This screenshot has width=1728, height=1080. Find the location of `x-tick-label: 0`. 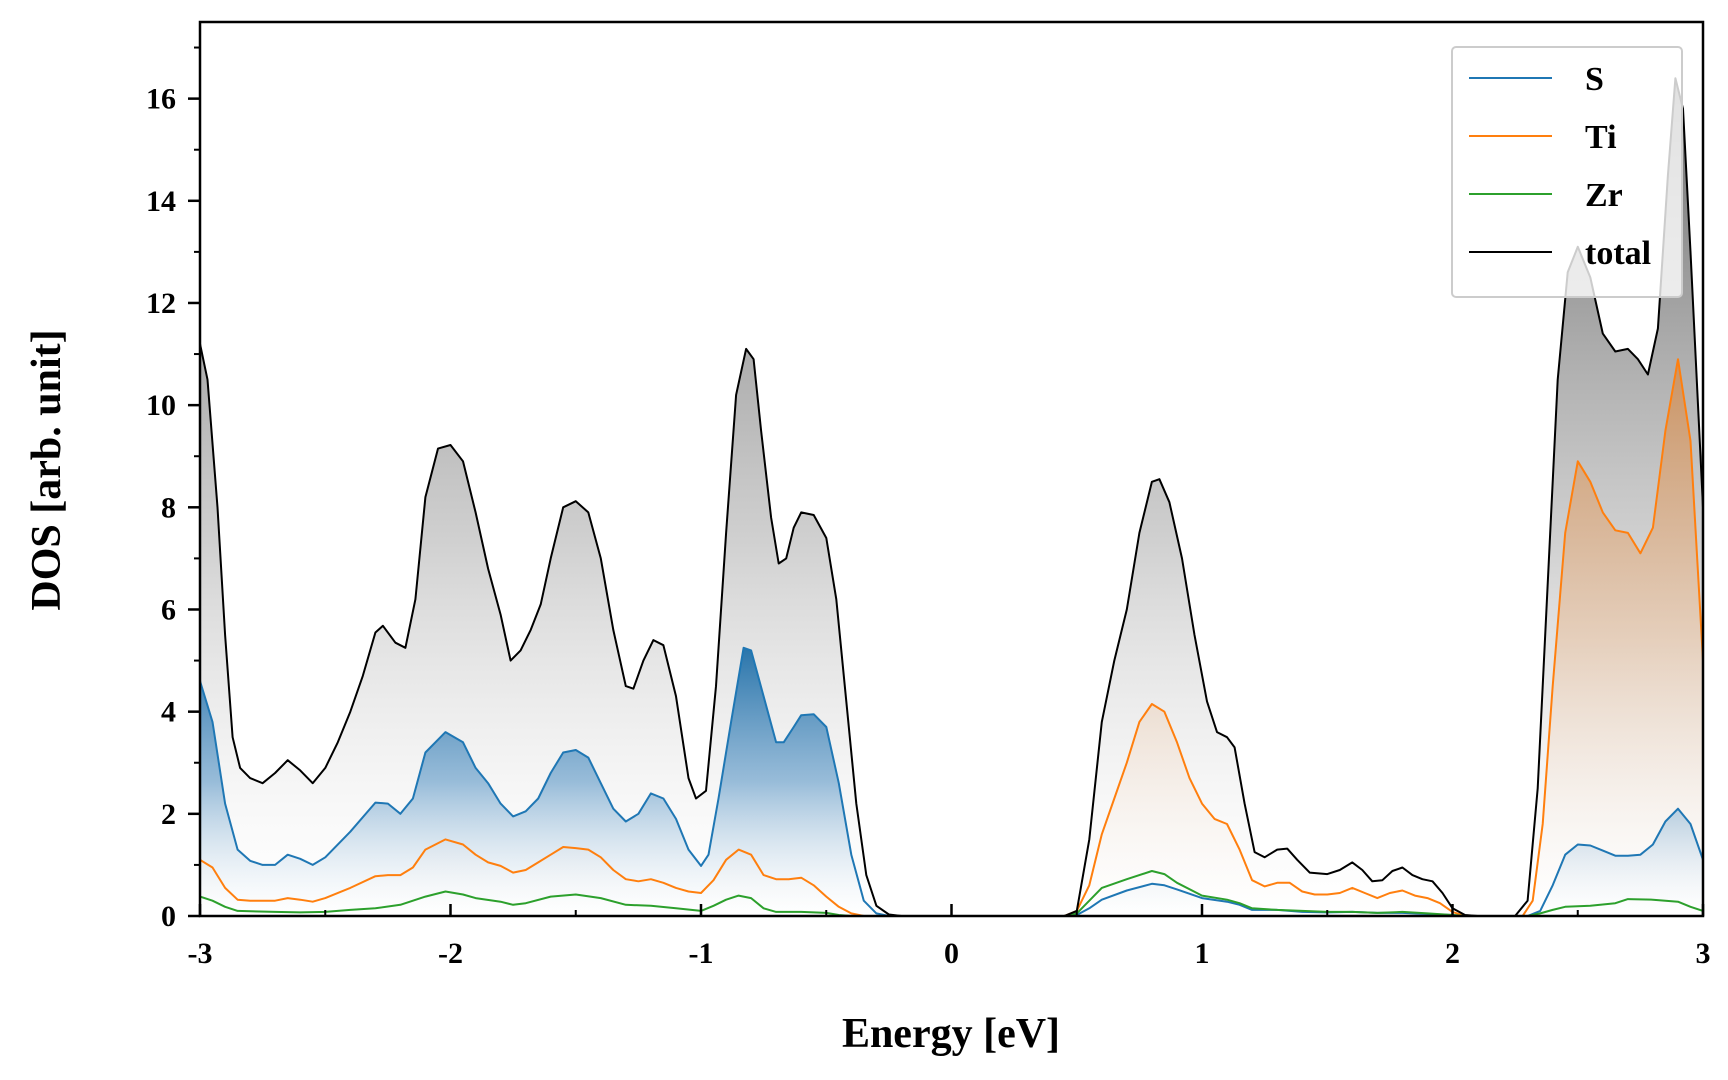

x-tick-label: 0 is located at coordinates (951, 953).